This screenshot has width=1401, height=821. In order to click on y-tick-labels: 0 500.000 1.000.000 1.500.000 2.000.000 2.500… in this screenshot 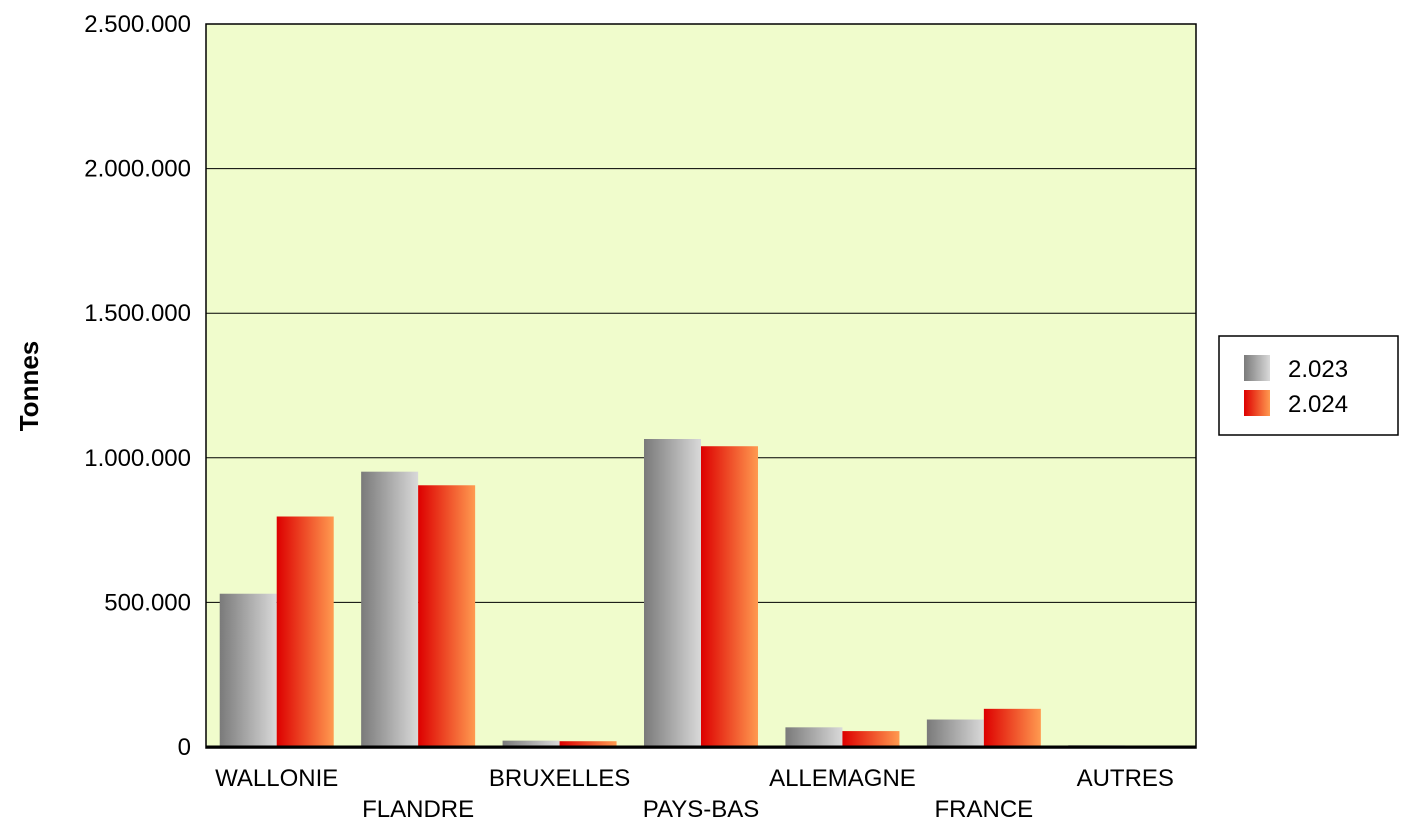, I will do `click(137, 386)`.